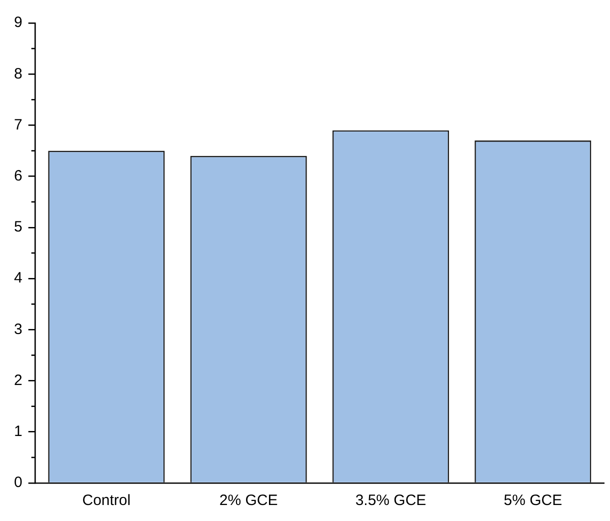 This screenshot has height=521, width=610. What do you see at coordinates (18, 483) in the screenshot?
I see `y-tick-label: 0` at bounding box center [18, 483].